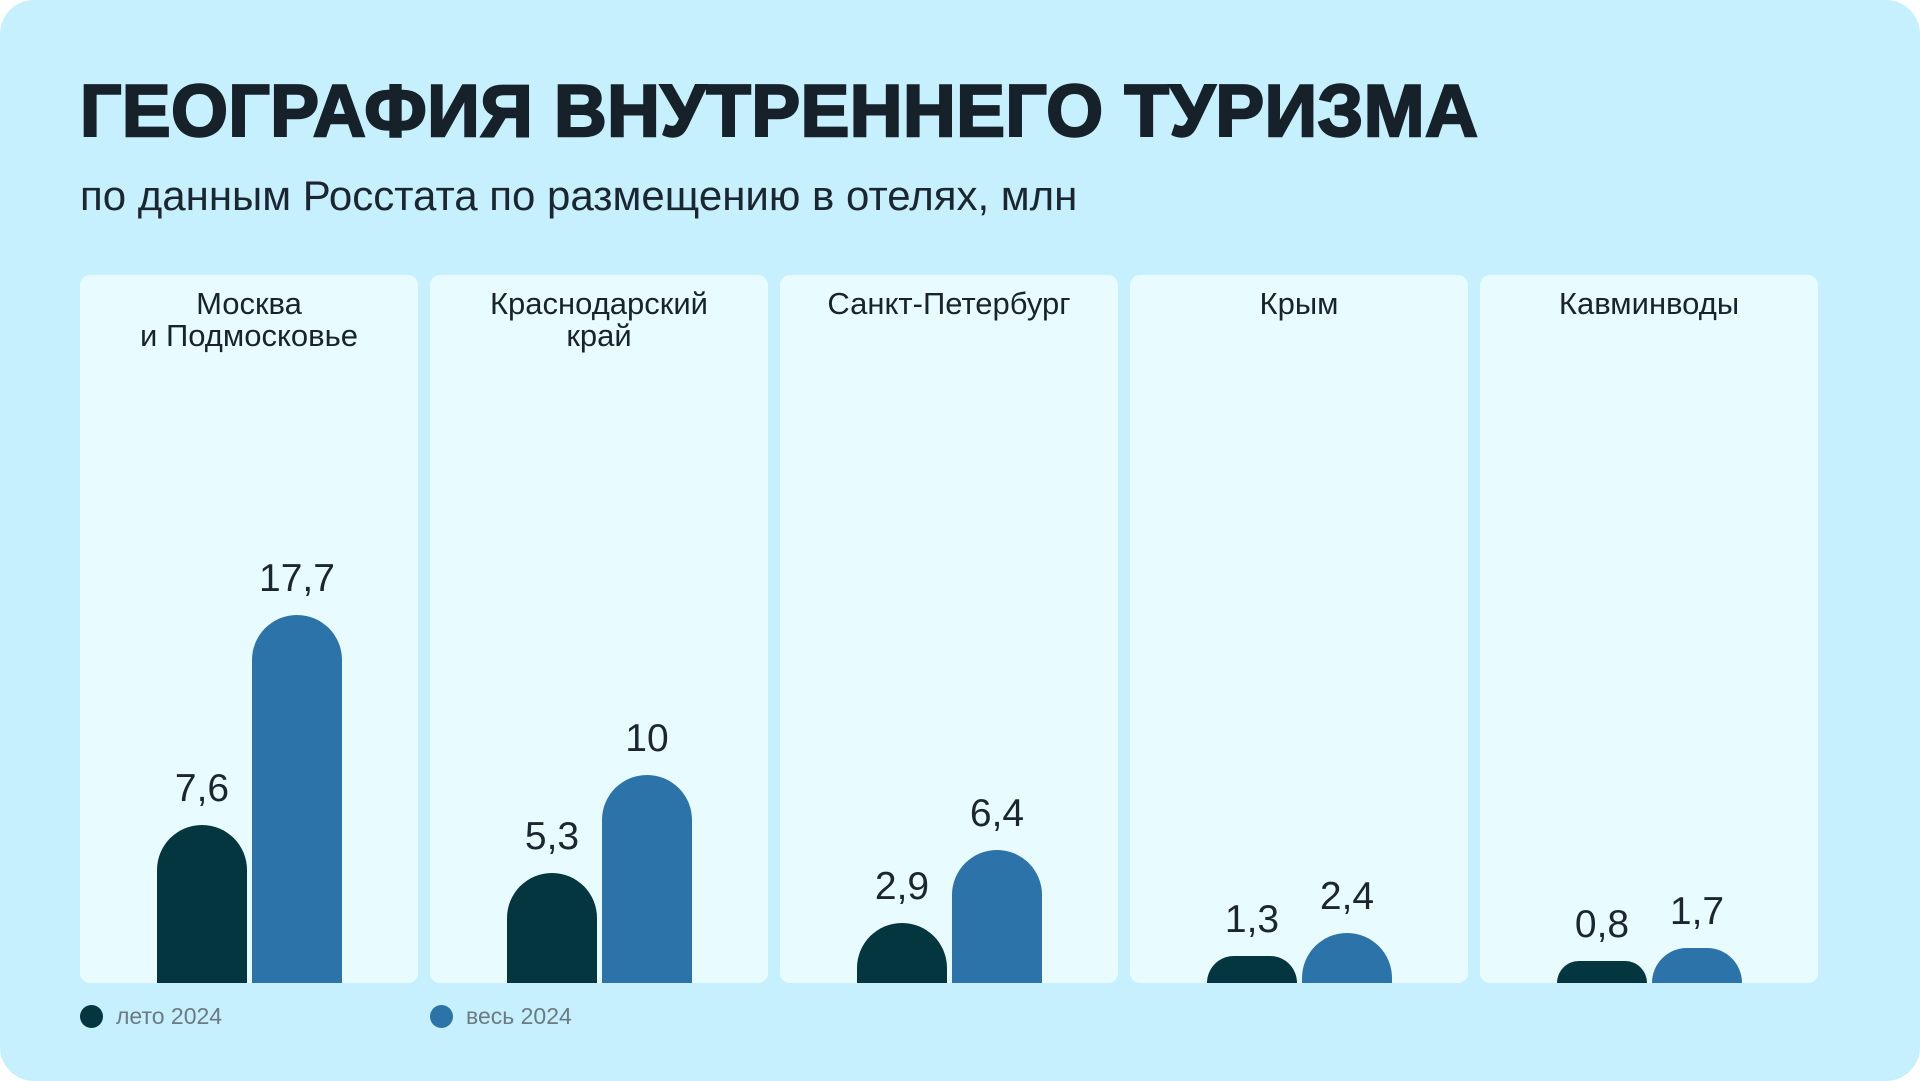 This screenshot has width=1920, height=1081. Describe the element at coordinates (1602, 924) in the screenshot. I see `data-label-summer: 0,8` at that location.